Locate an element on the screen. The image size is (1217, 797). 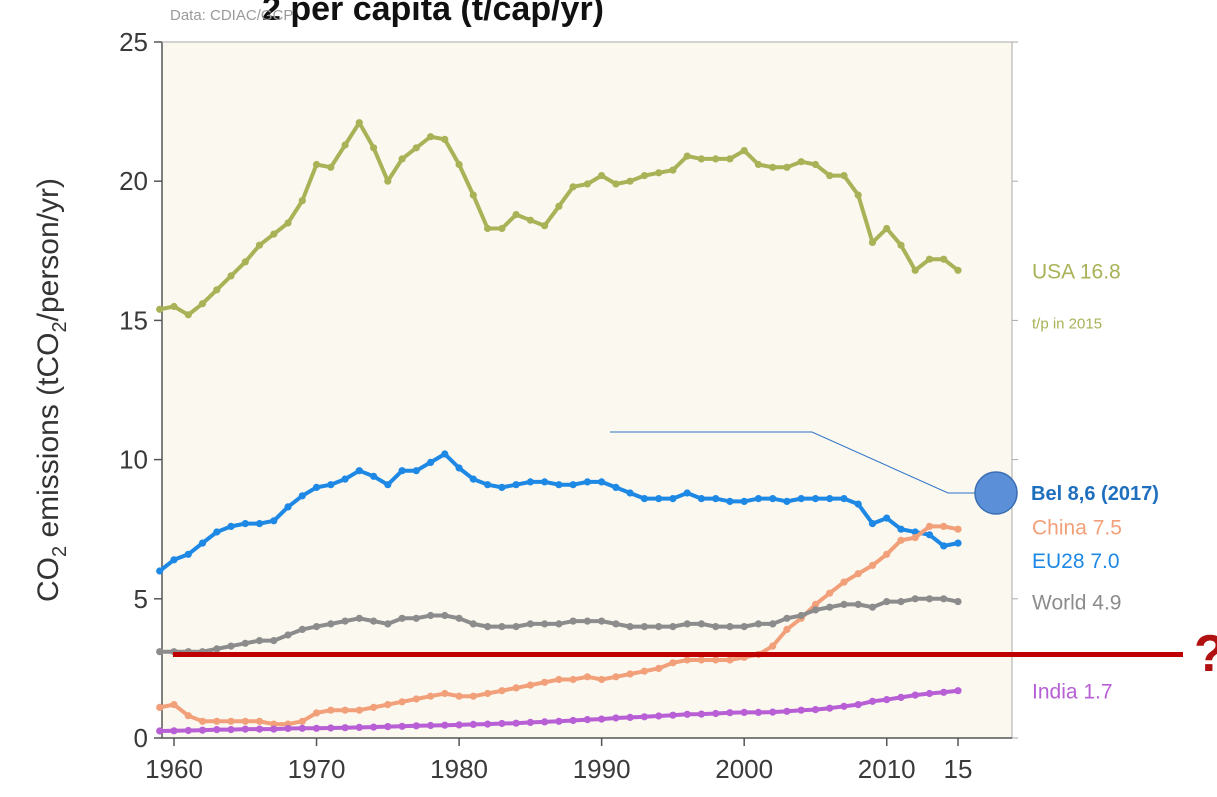
bel-leader-line is located at coordinates (792, 462).